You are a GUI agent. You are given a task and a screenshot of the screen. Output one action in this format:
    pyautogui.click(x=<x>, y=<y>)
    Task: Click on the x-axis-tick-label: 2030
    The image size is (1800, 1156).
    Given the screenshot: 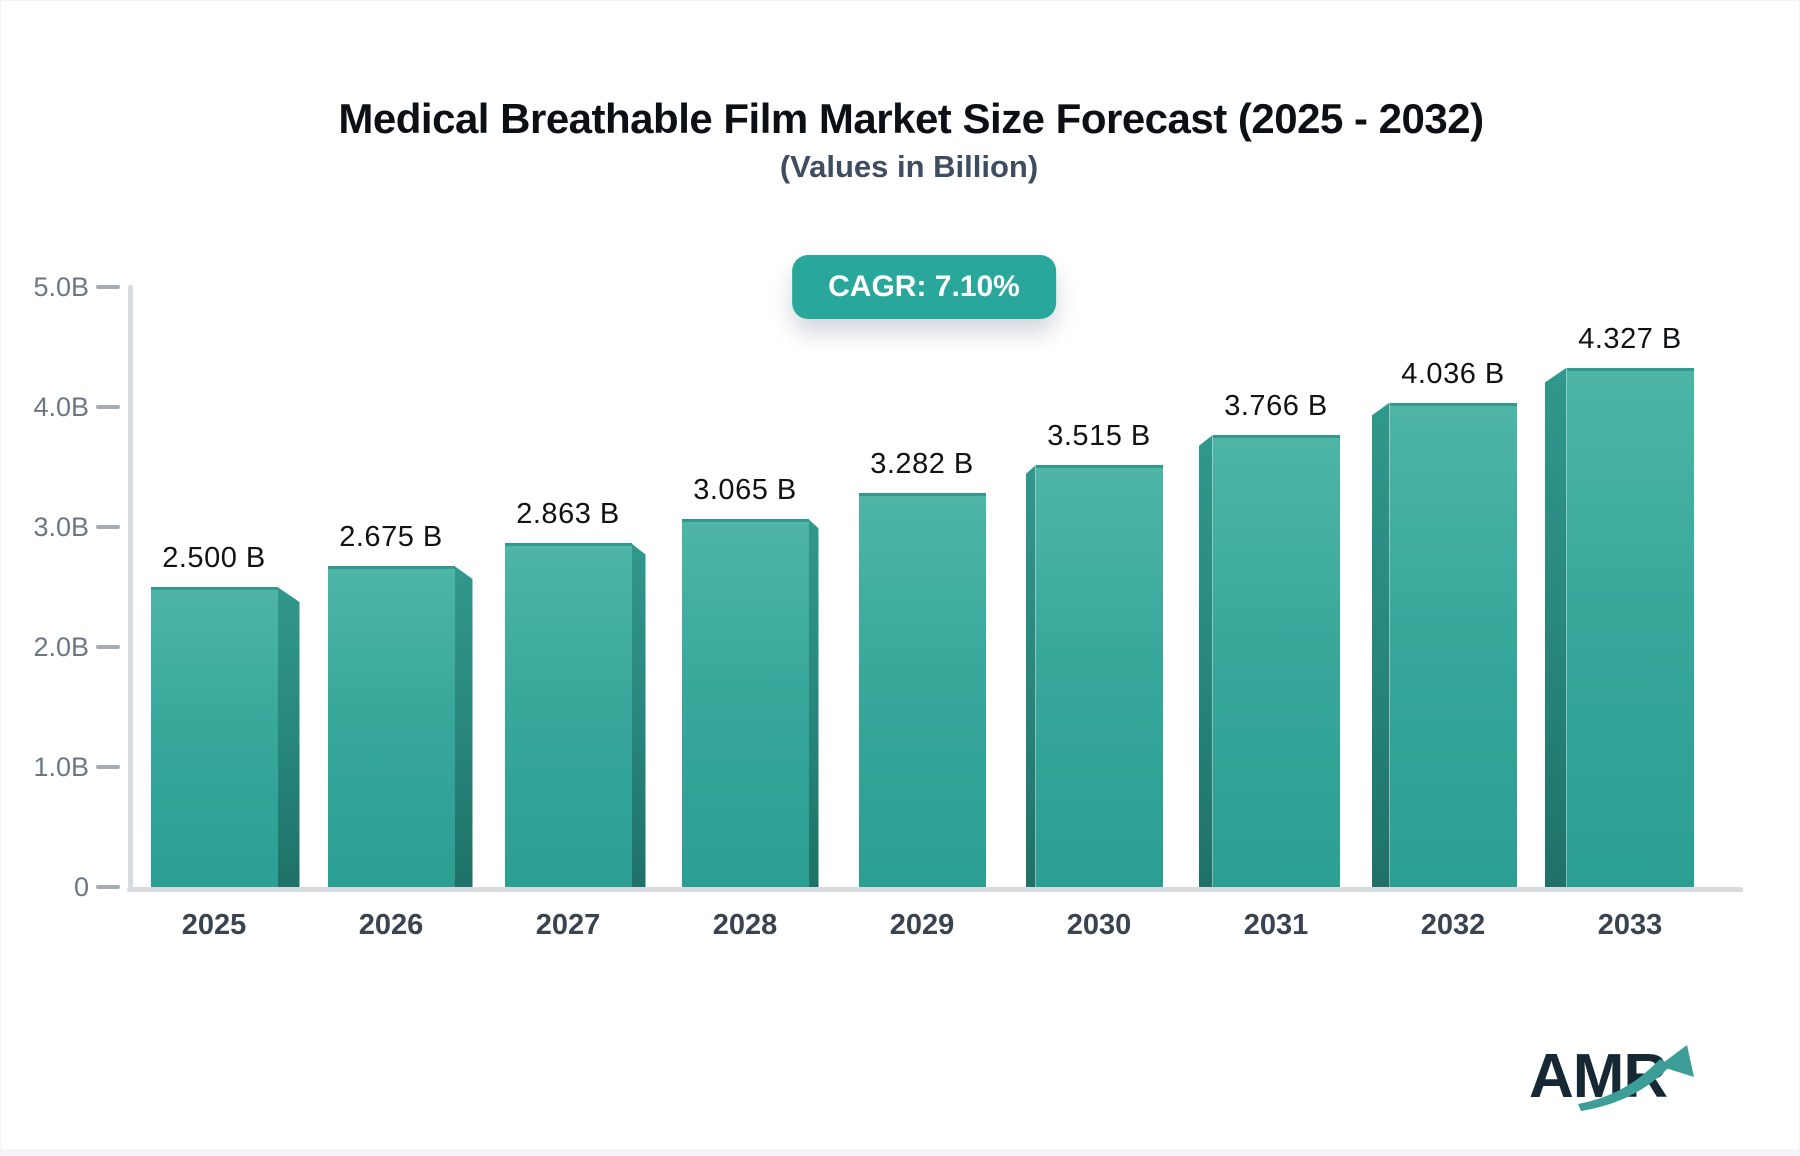 What is the action you would take?
    pyautogui.click(x=1099, y=925)
    